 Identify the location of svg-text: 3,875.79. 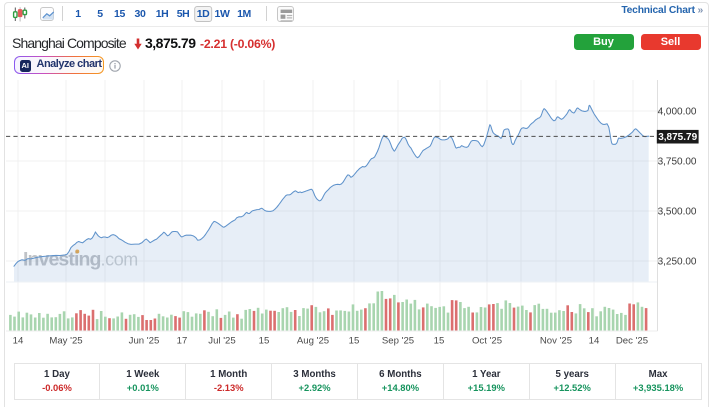
(677, 137).